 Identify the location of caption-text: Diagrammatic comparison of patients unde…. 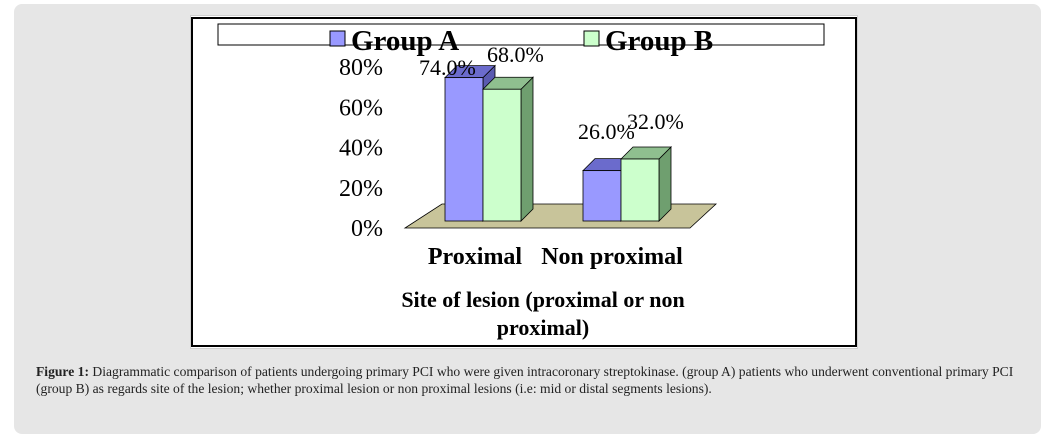
(525, 380).